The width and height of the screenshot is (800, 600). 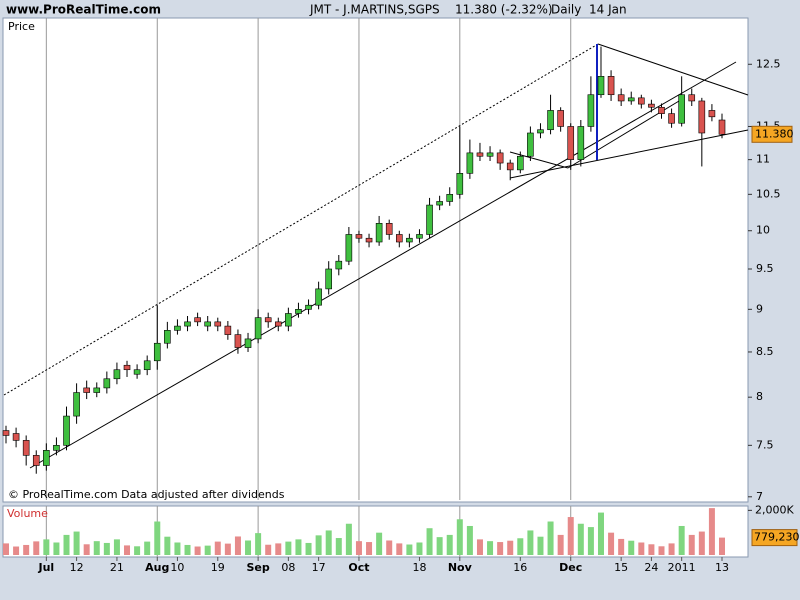 What do you see at coordinates (257, 567) in the screenshot?
I see `x-tick-label: Sep` at bounding box center [257, 567].